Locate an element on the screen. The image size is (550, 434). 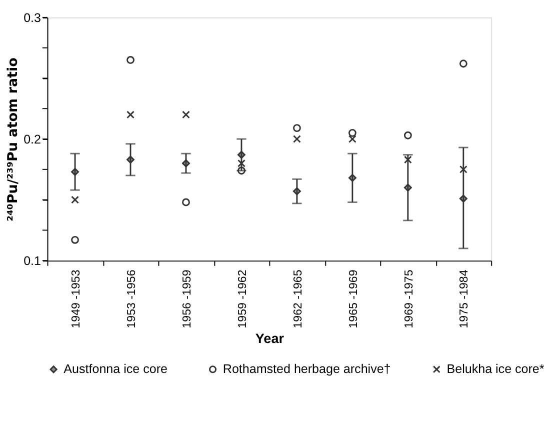
x-axis-title: Year is located at coordinates (270, 338).